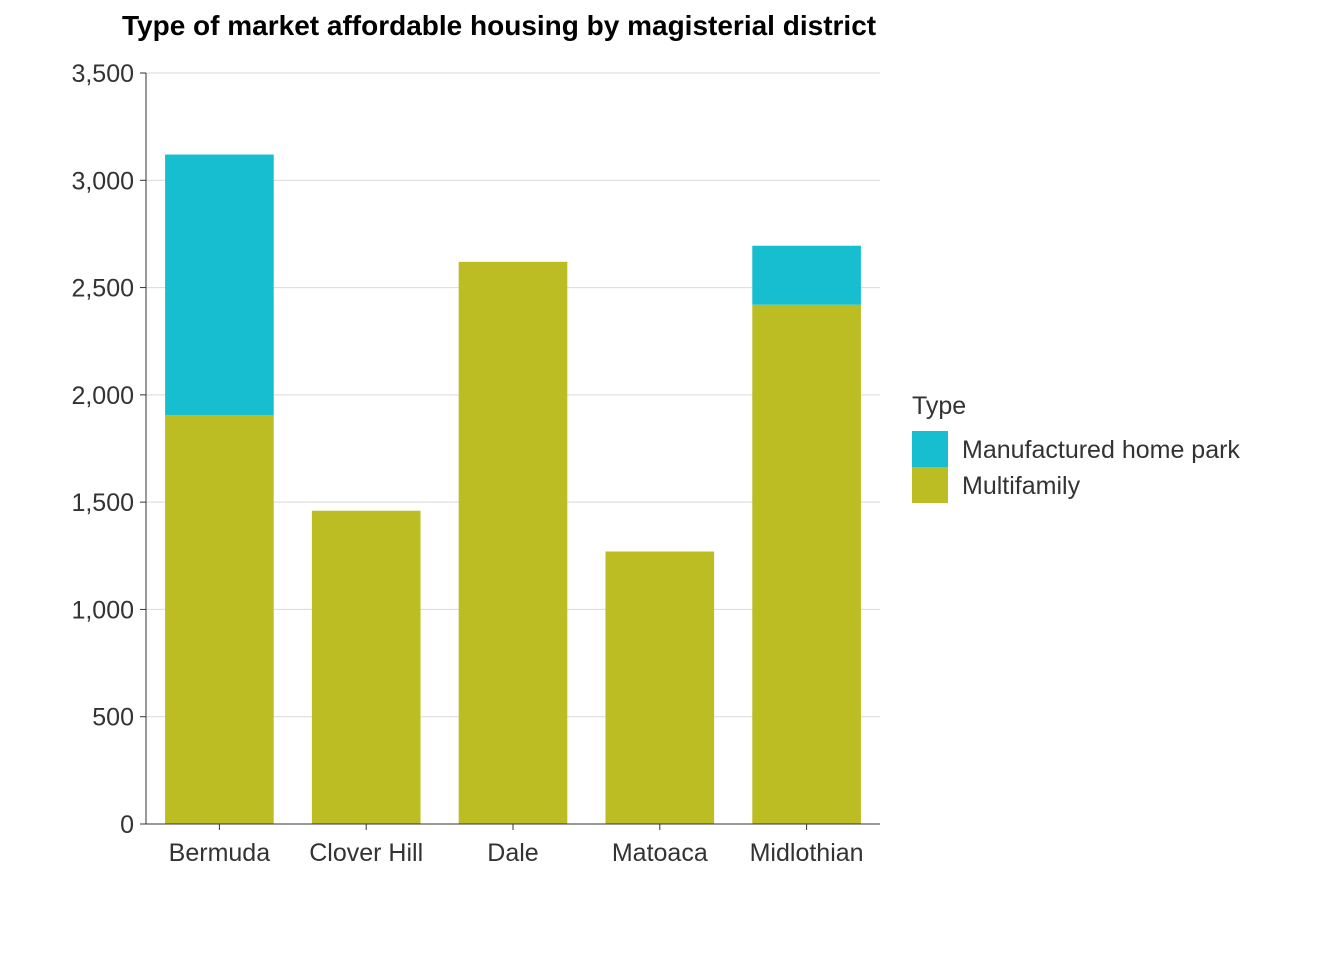 This screenshot has width=1344, height=960. Describe the element at coordinates (102, 181) in the screenshot. I see `y-tick-label: 3,000` at that location.